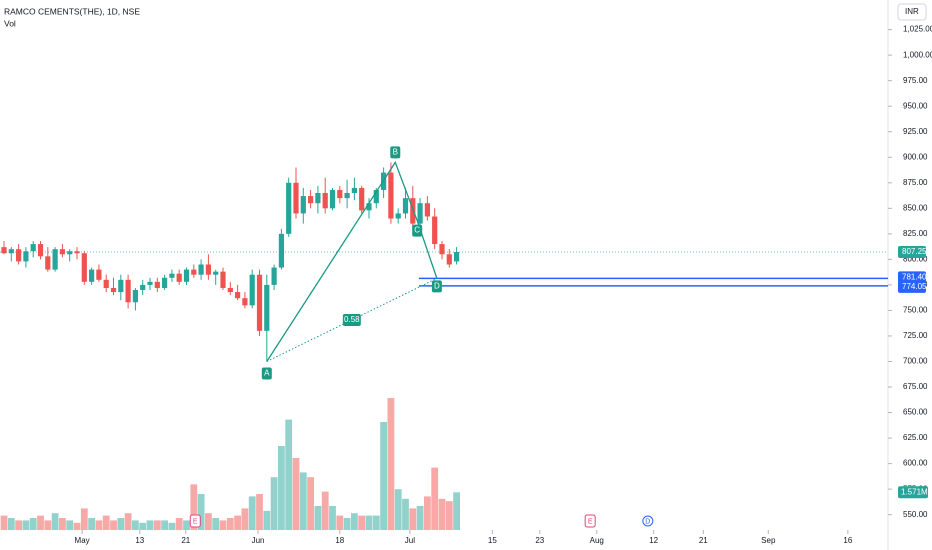  Describe the element at coordinates (915, 105) in the screenshot. I see `y-tick-label: 950.00` at that location.